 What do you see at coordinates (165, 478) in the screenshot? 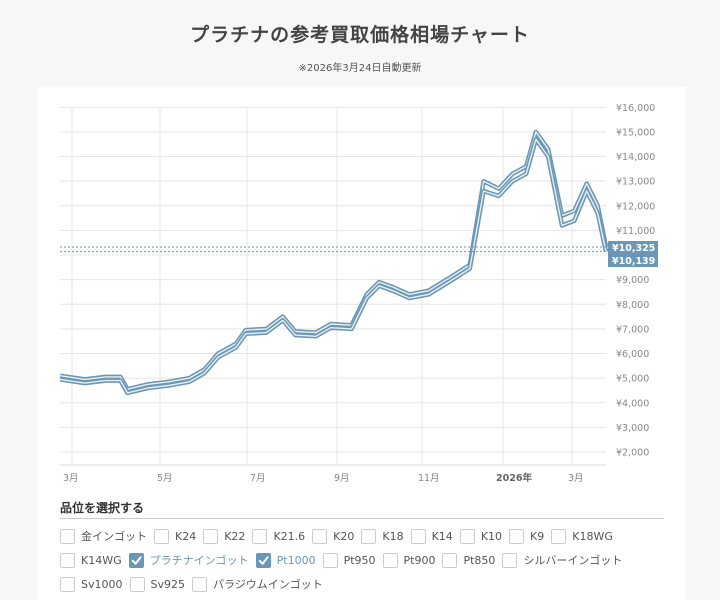
I see `x-tick-label: 5月` at bounding box center [165, 478].